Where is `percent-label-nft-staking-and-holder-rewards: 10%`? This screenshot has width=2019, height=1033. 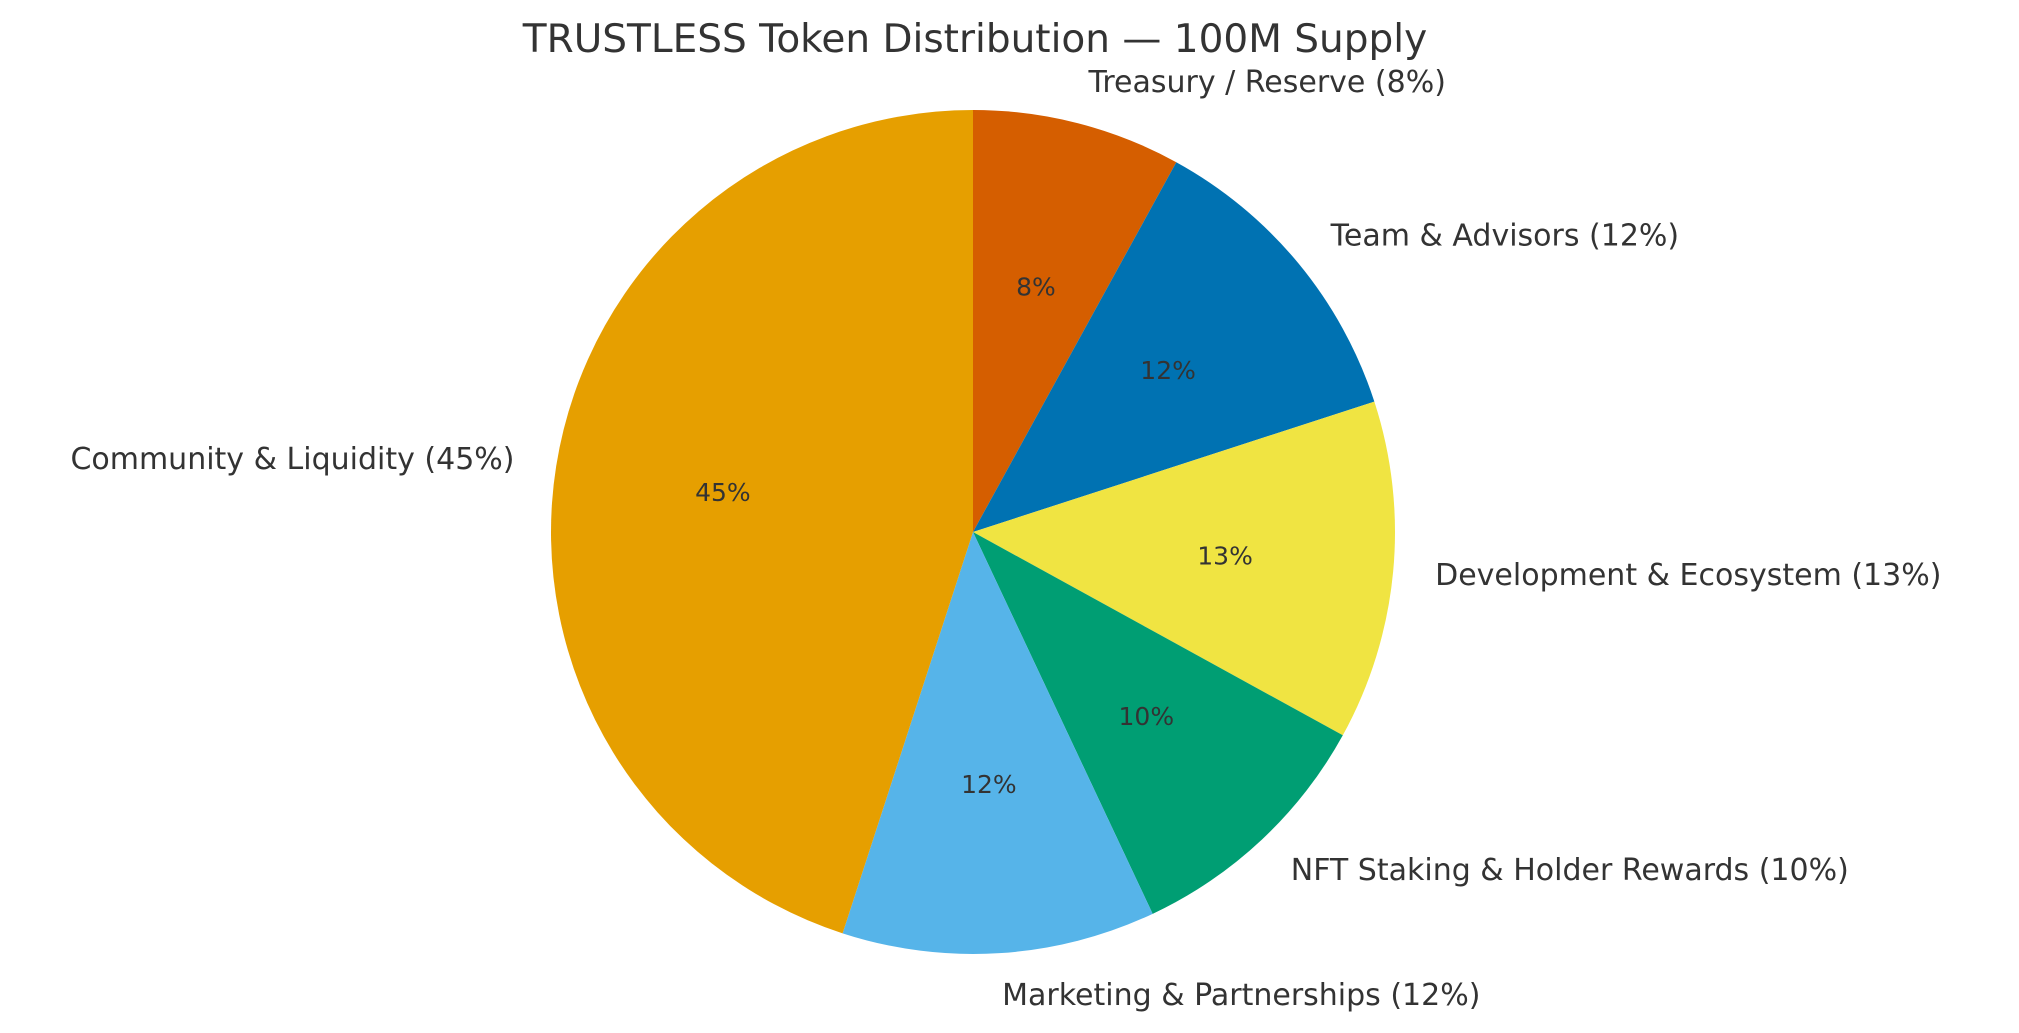
percent-label-nft-staking-and-holder-rewards: 10% is located at coordinates (1147, 716).